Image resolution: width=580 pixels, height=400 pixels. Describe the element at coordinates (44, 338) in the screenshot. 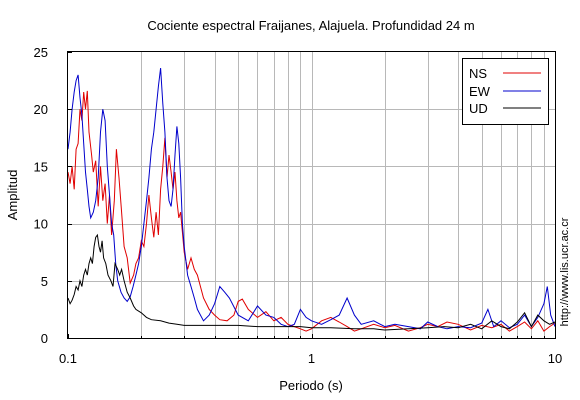

I see `y-tick-label: 0` at that location.